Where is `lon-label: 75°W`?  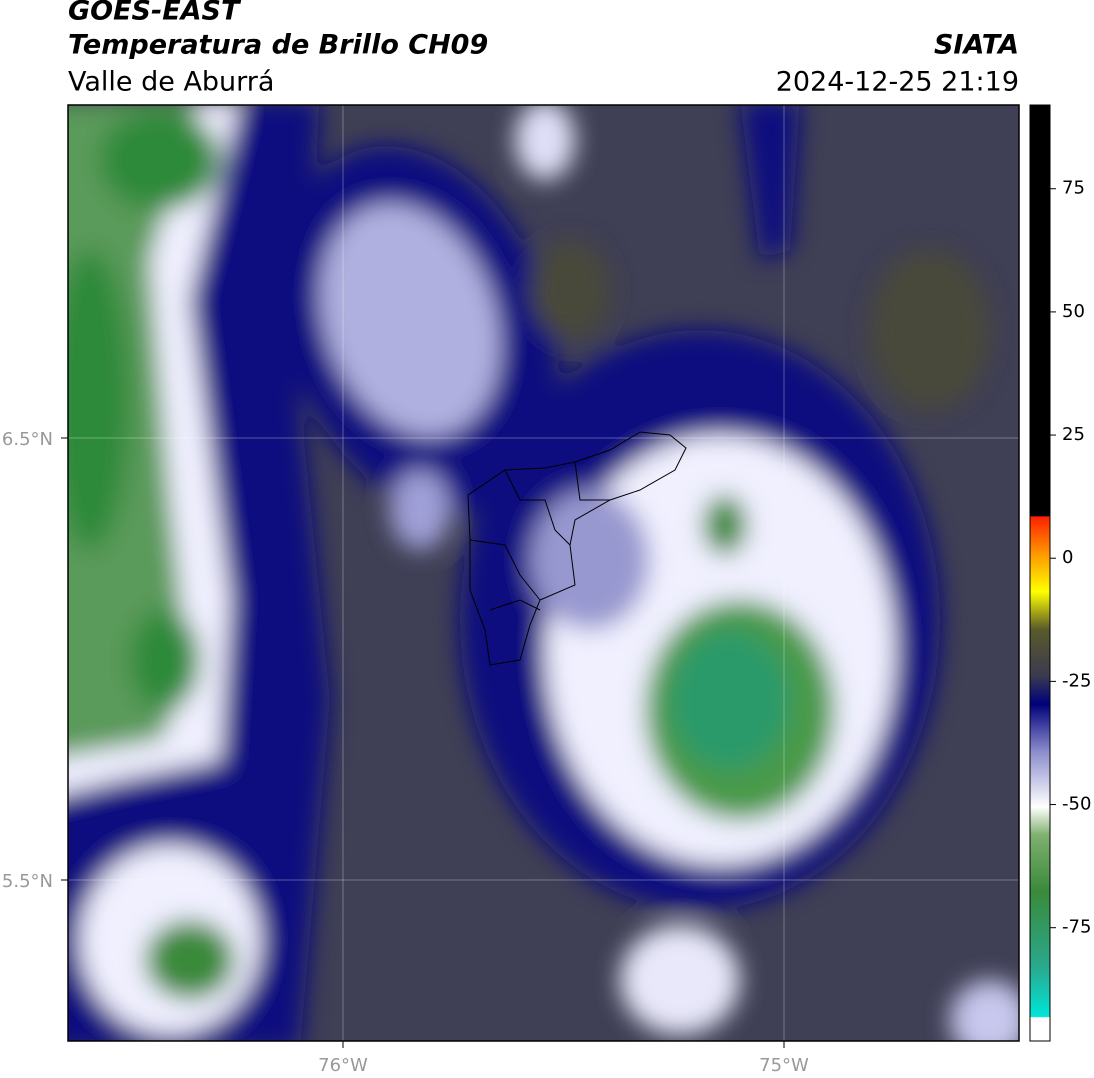 lon-label: 75°W is located at coordinates (784, 1065).